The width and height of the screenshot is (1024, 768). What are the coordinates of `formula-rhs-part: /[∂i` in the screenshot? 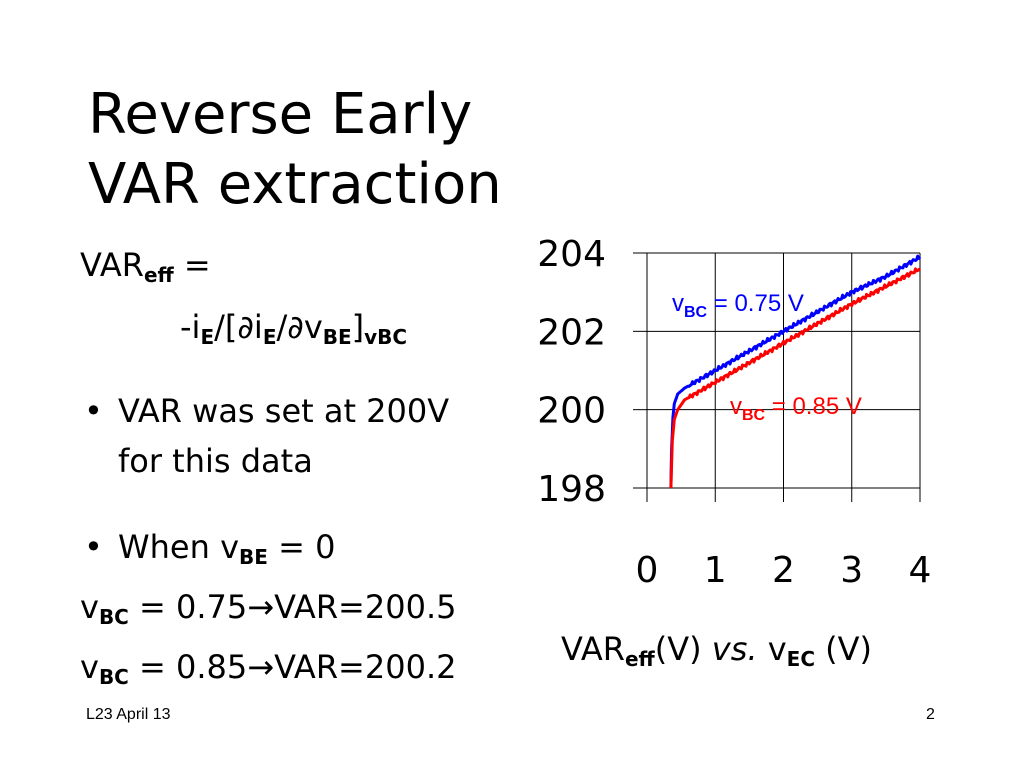 It's located at (238, 327).